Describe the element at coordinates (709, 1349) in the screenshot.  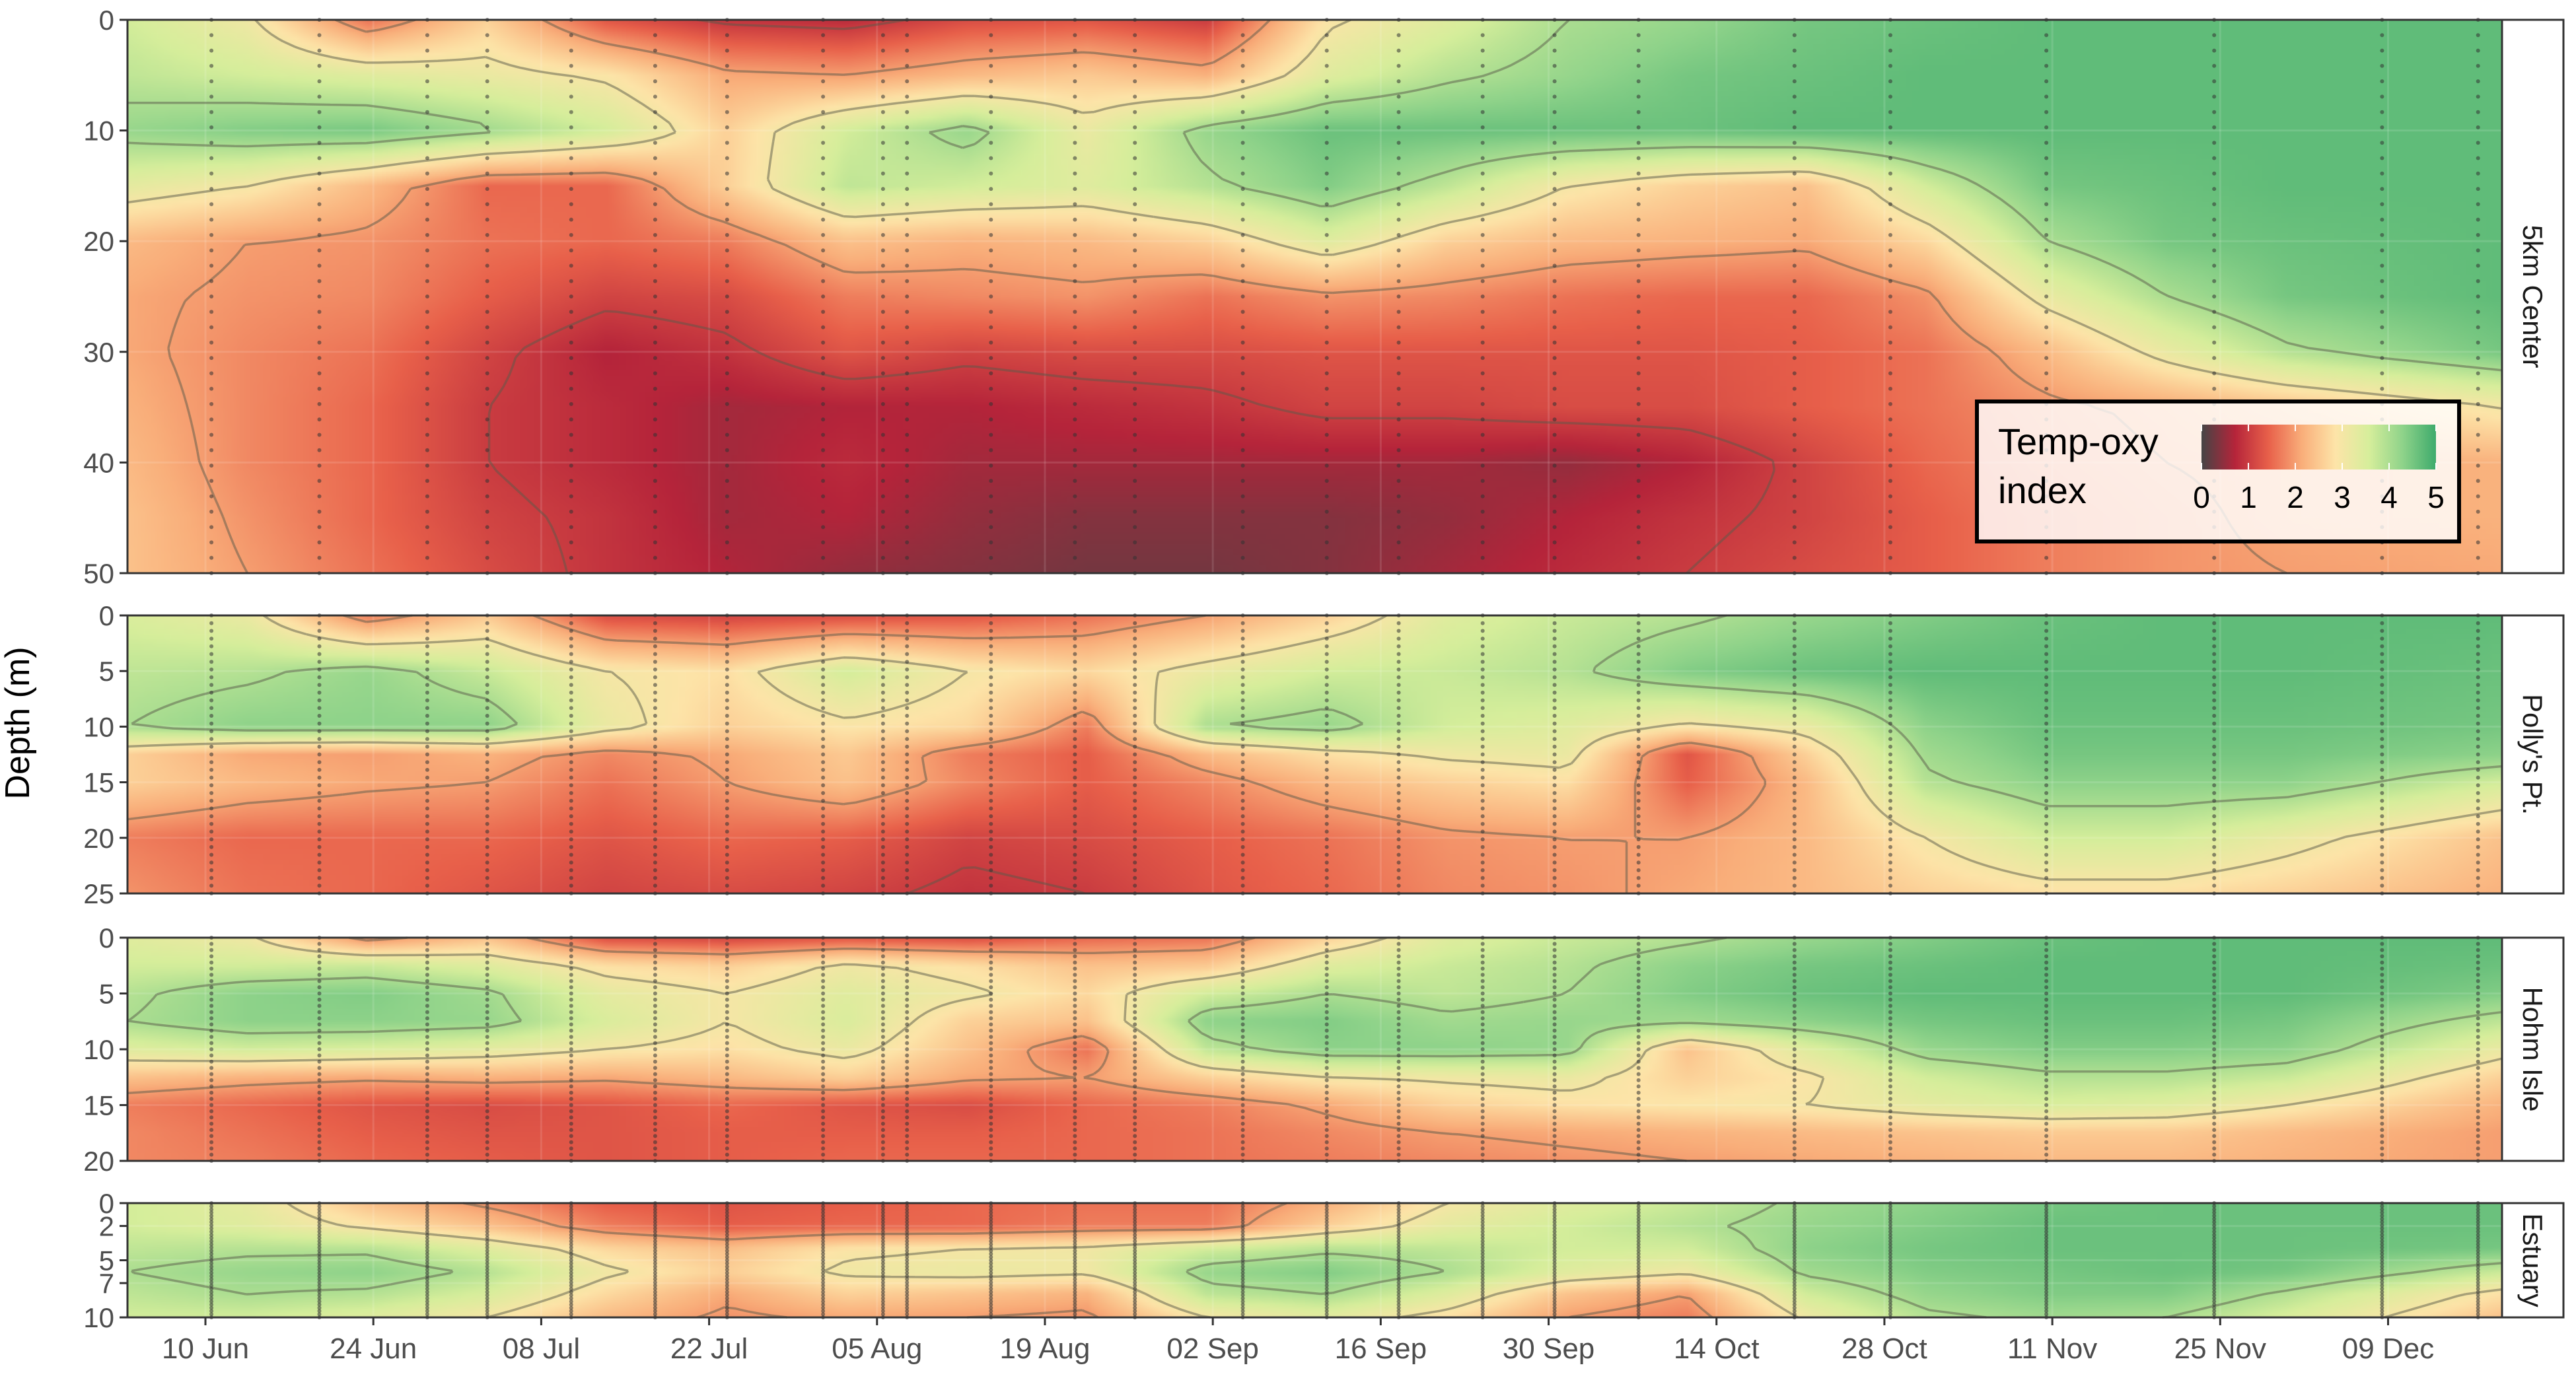
I see `x-tick-label: 22 Jul` at that location.